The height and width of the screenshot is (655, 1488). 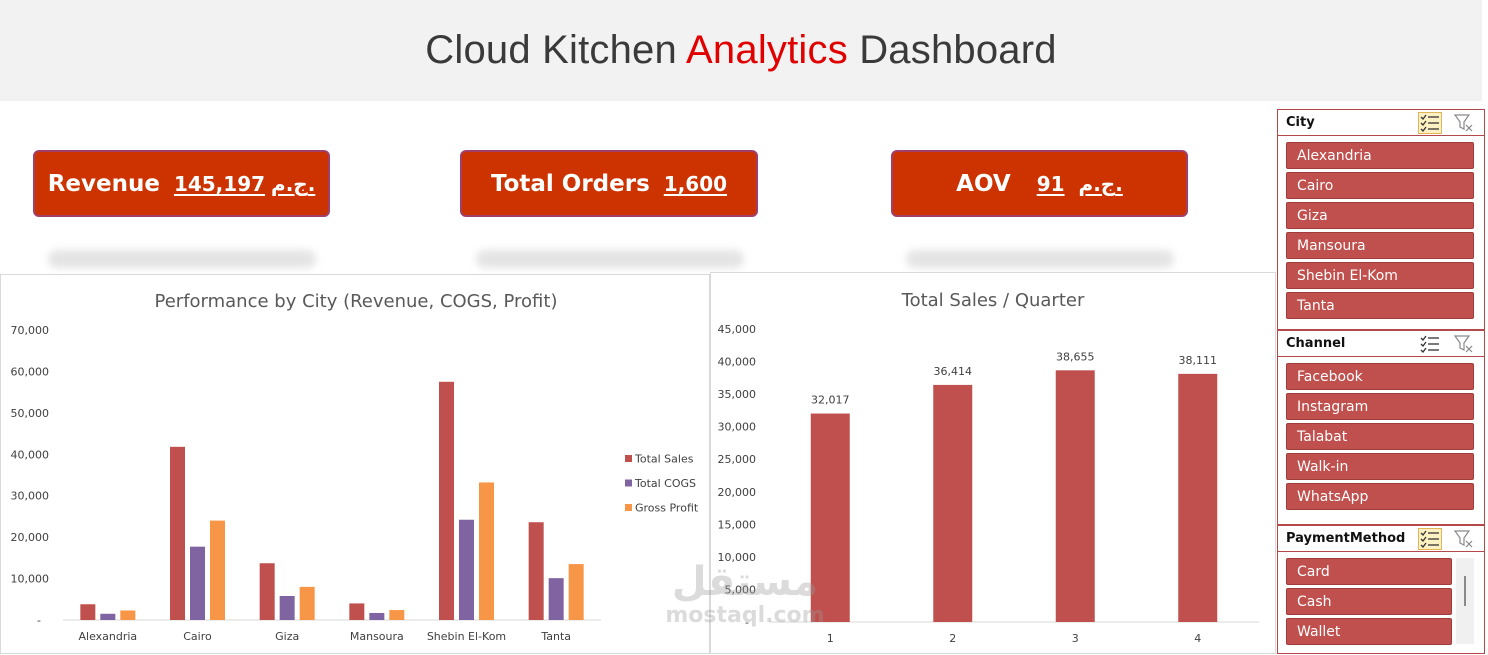 What do you see at coordinates (1380, 406) in the screenshot?
I see `slicer-item: Instagram` at bounding box center [1380, 406].